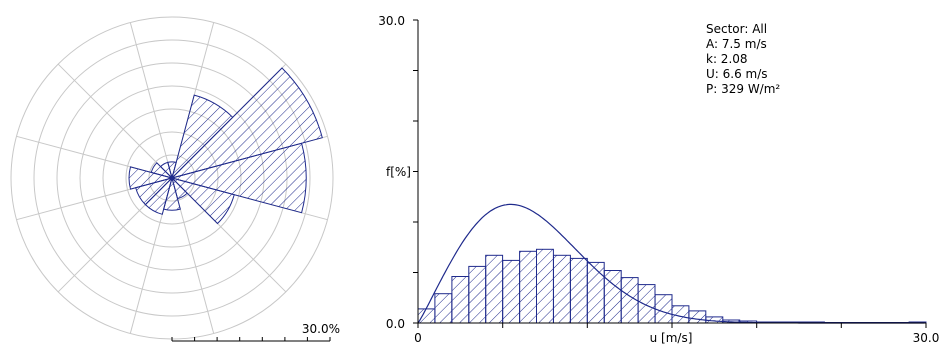 The width and height of the screenshot is (941, 347). What do you see at coordinates (398, 172) in the screenshot?
I see `y-axis-label: f[%]` at bounding box center [398, 172].